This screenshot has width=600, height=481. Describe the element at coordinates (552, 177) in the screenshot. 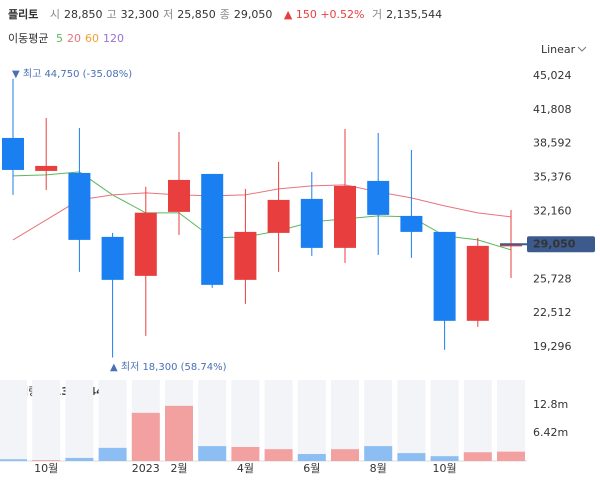

I see `y-tick-label: 35,376` at that location.